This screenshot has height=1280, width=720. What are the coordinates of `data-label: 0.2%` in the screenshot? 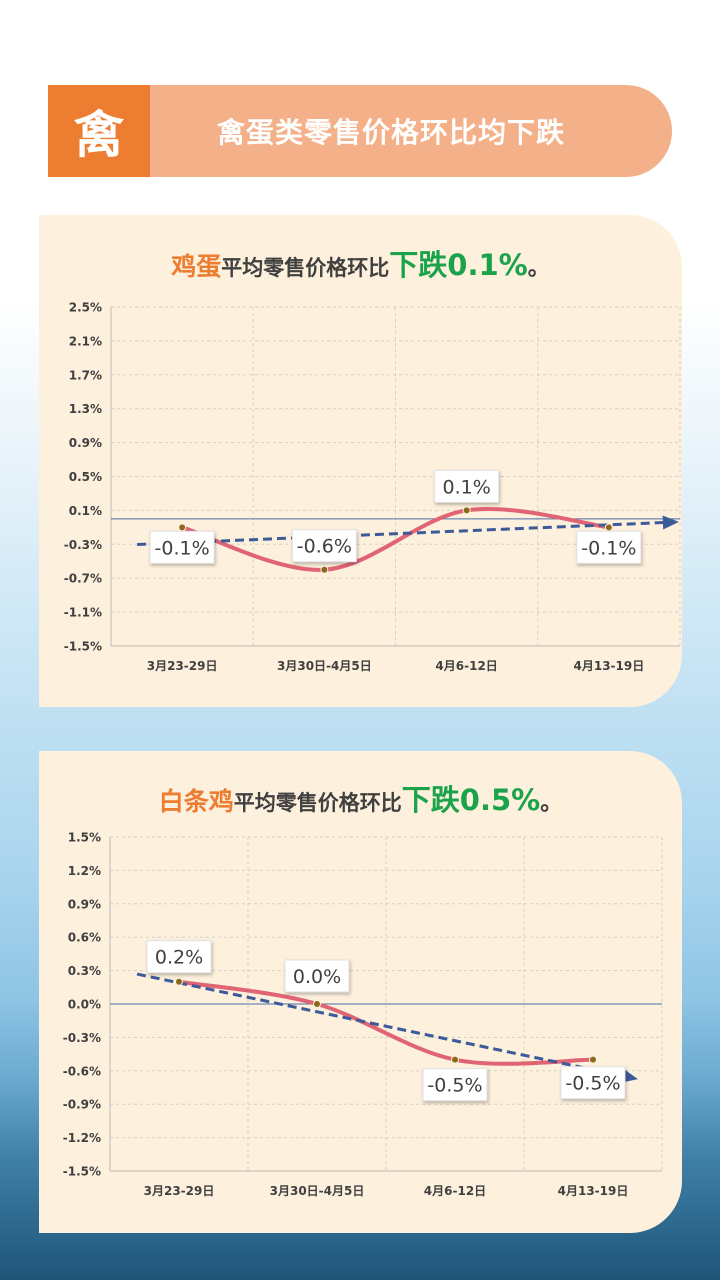 It's located at (179, 958).